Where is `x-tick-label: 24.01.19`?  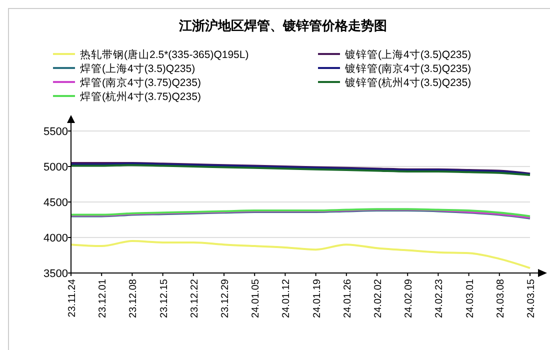 x-tick-label: 24.01.19 is located at coordinates (317, 298).